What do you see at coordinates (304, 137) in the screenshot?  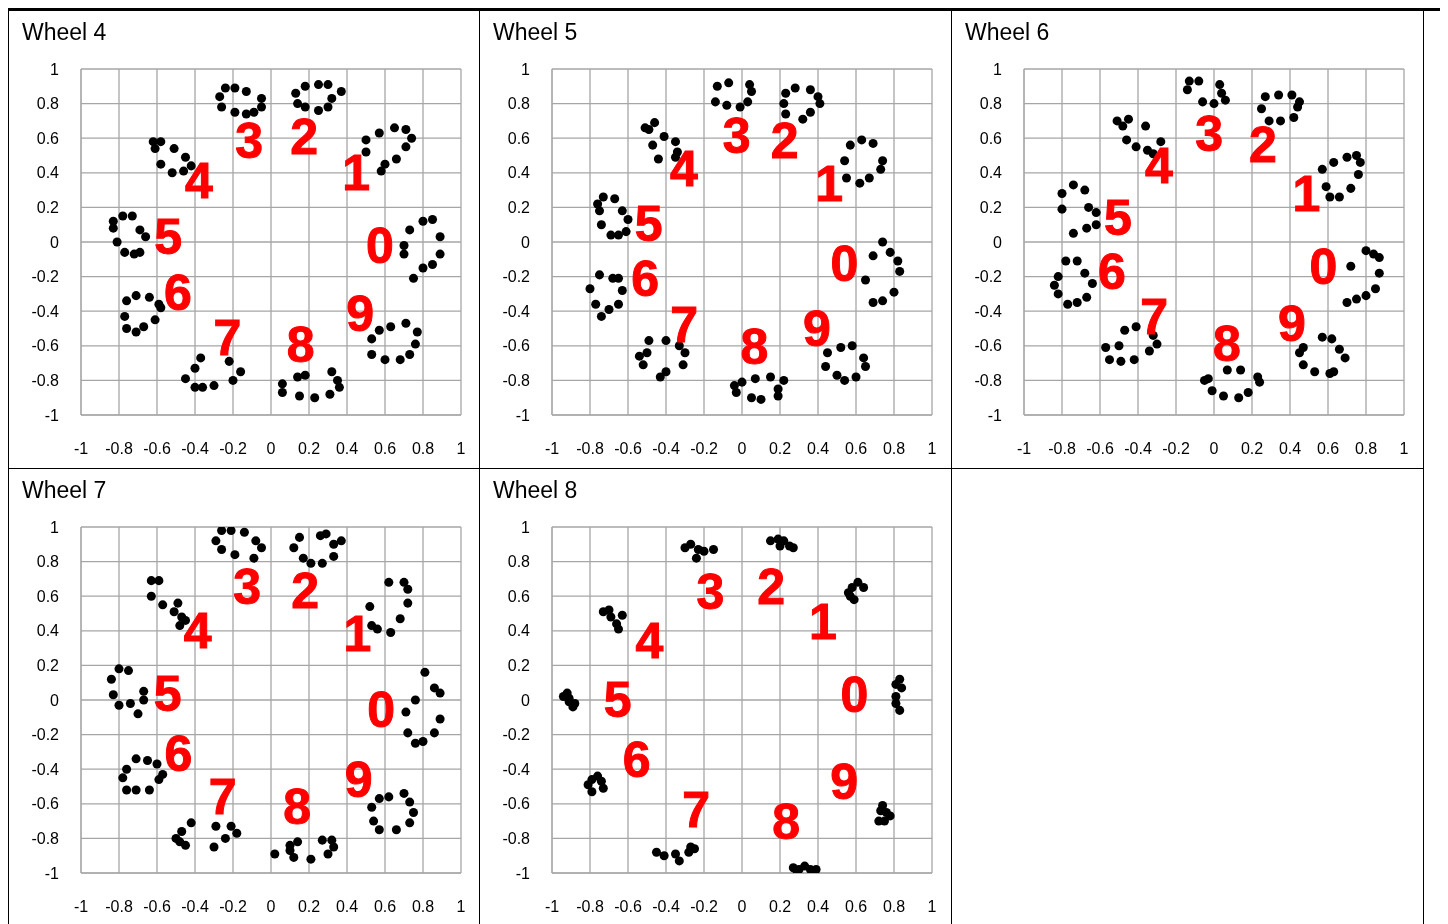 I see `series-label: 2` at bounding box center [304, 137].